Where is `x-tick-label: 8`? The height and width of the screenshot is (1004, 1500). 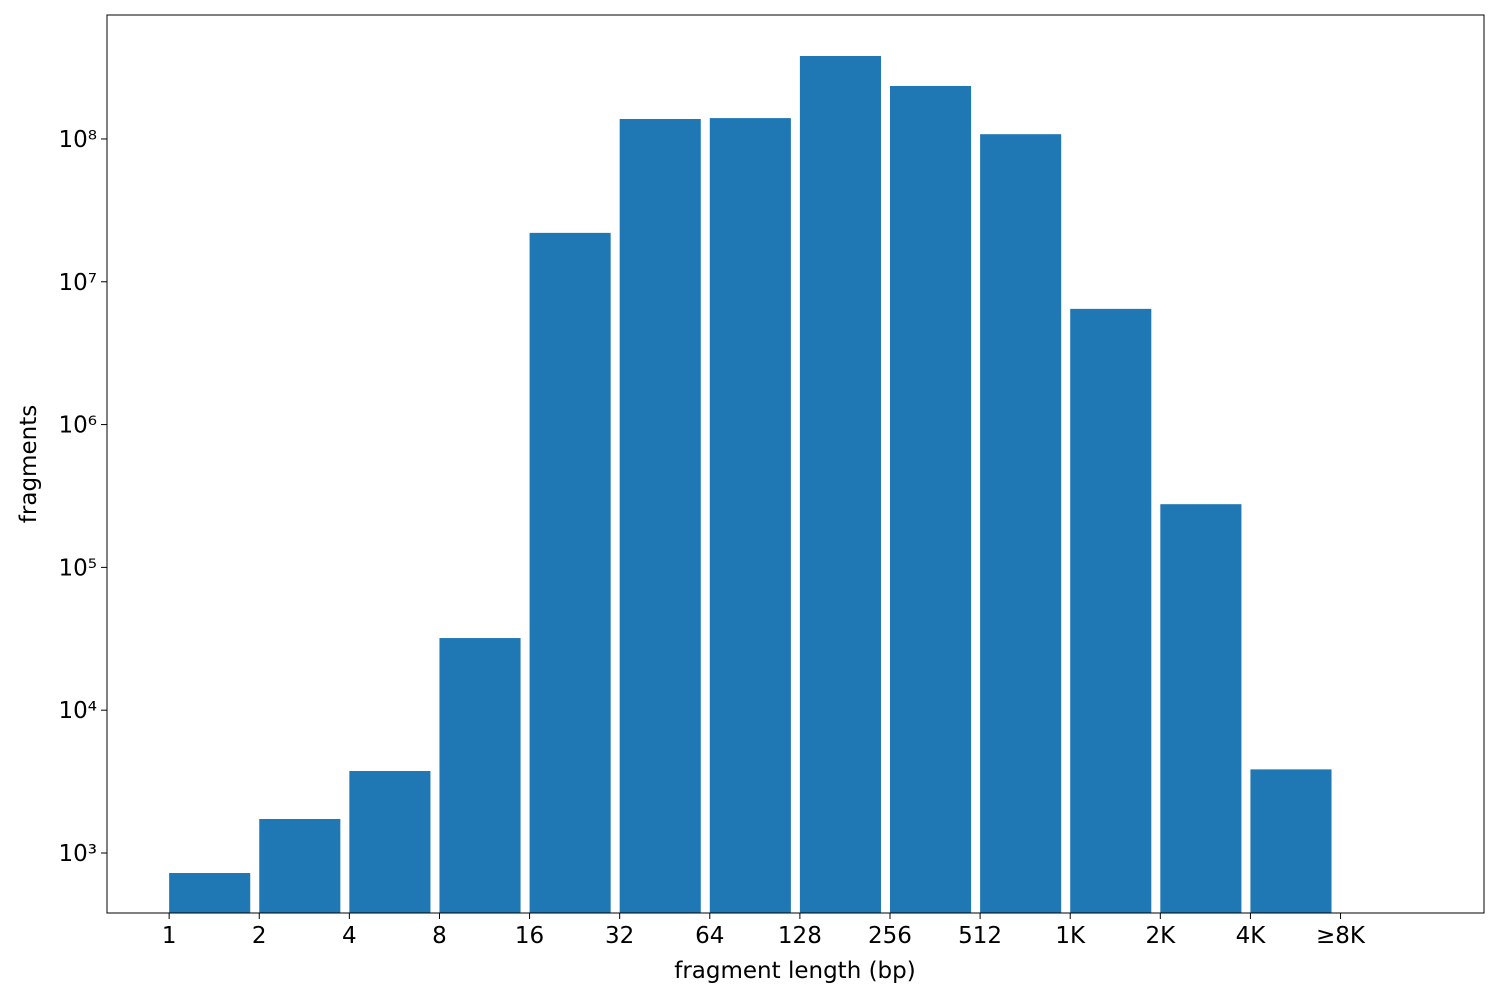
x-tick-label: 8 is located at coordinates (439, 936).